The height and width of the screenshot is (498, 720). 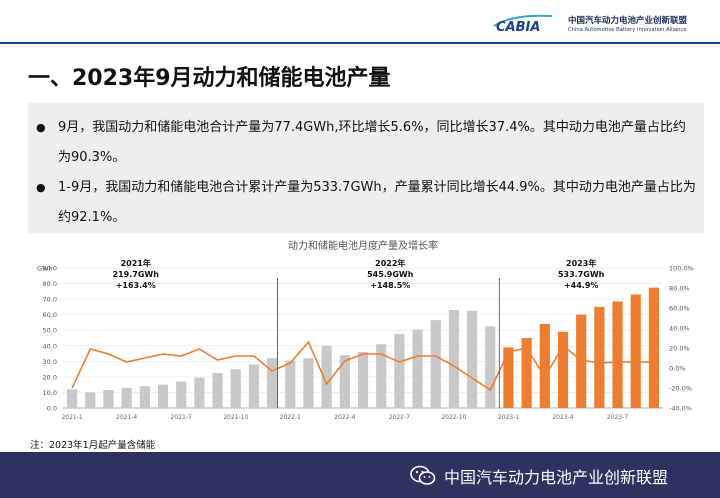 I want to click on group-total-label: 533.7GWh, so click(x=581, y=274).